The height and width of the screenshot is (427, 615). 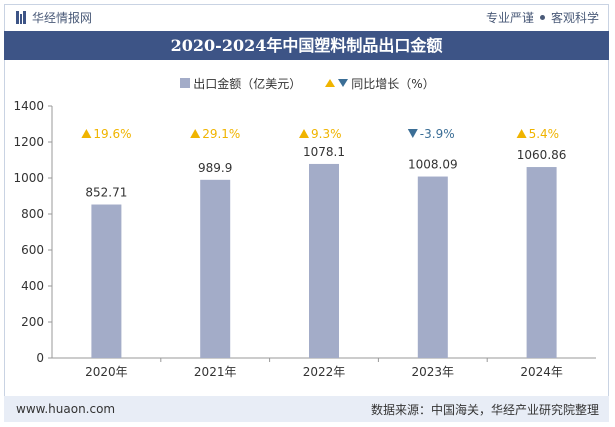 I want to click on legend-label-export-value: 出口金额（亿美元）, so click(x=247, y=83).